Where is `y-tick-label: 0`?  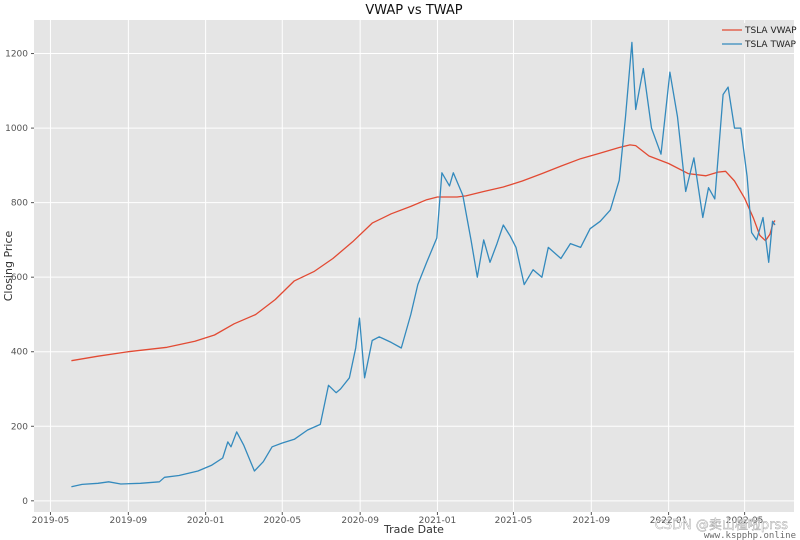
y-tick-label: 0 is located at coordinates (25, 502).